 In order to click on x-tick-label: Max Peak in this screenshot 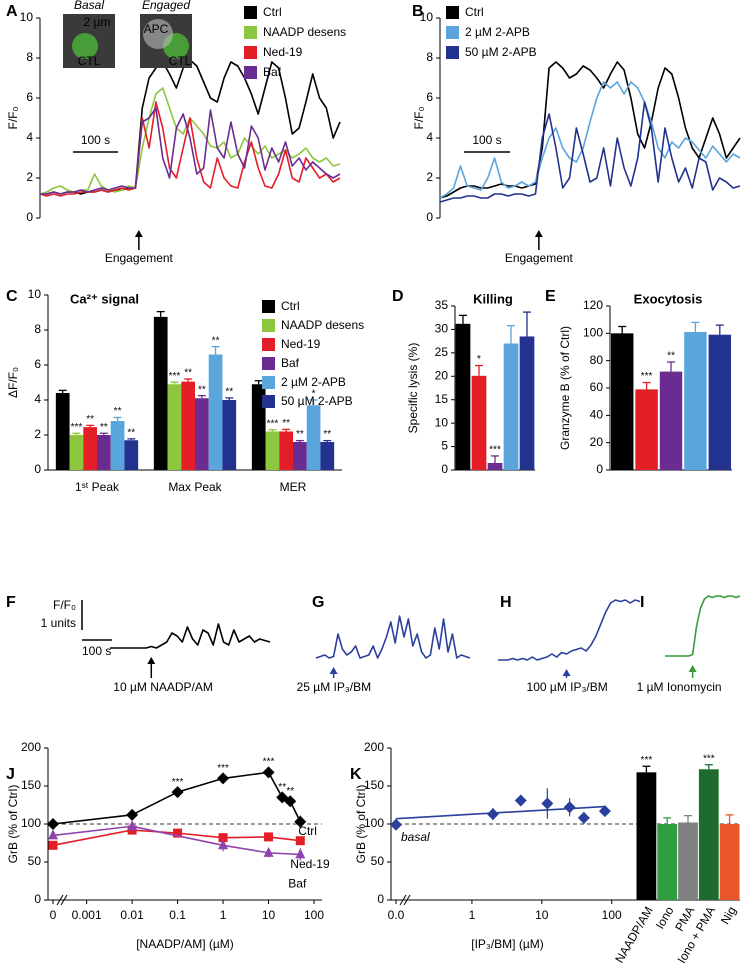, I will do `click(195, 487)`.